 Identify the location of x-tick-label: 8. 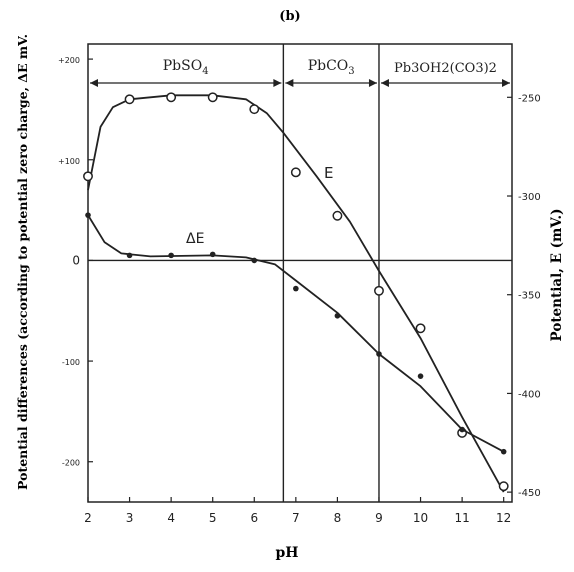
(338, 518).